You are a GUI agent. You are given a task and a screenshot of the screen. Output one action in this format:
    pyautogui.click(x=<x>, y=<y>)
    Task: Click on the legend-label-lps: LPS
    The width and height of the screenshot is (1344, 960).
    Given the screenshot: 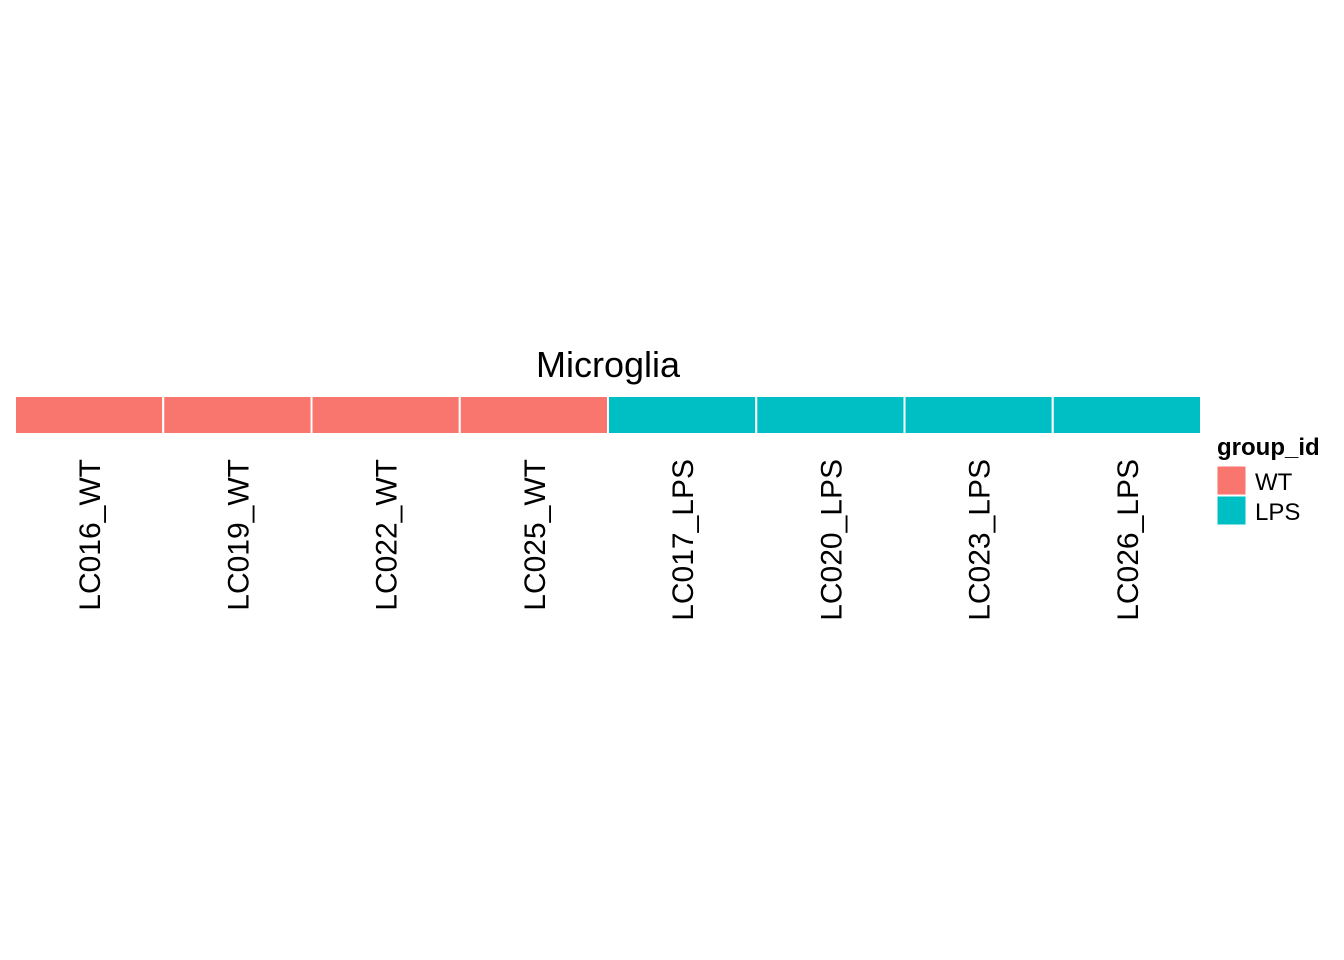 What is the action you would take?
    pyautogui.click(x=1277, y=512)
    